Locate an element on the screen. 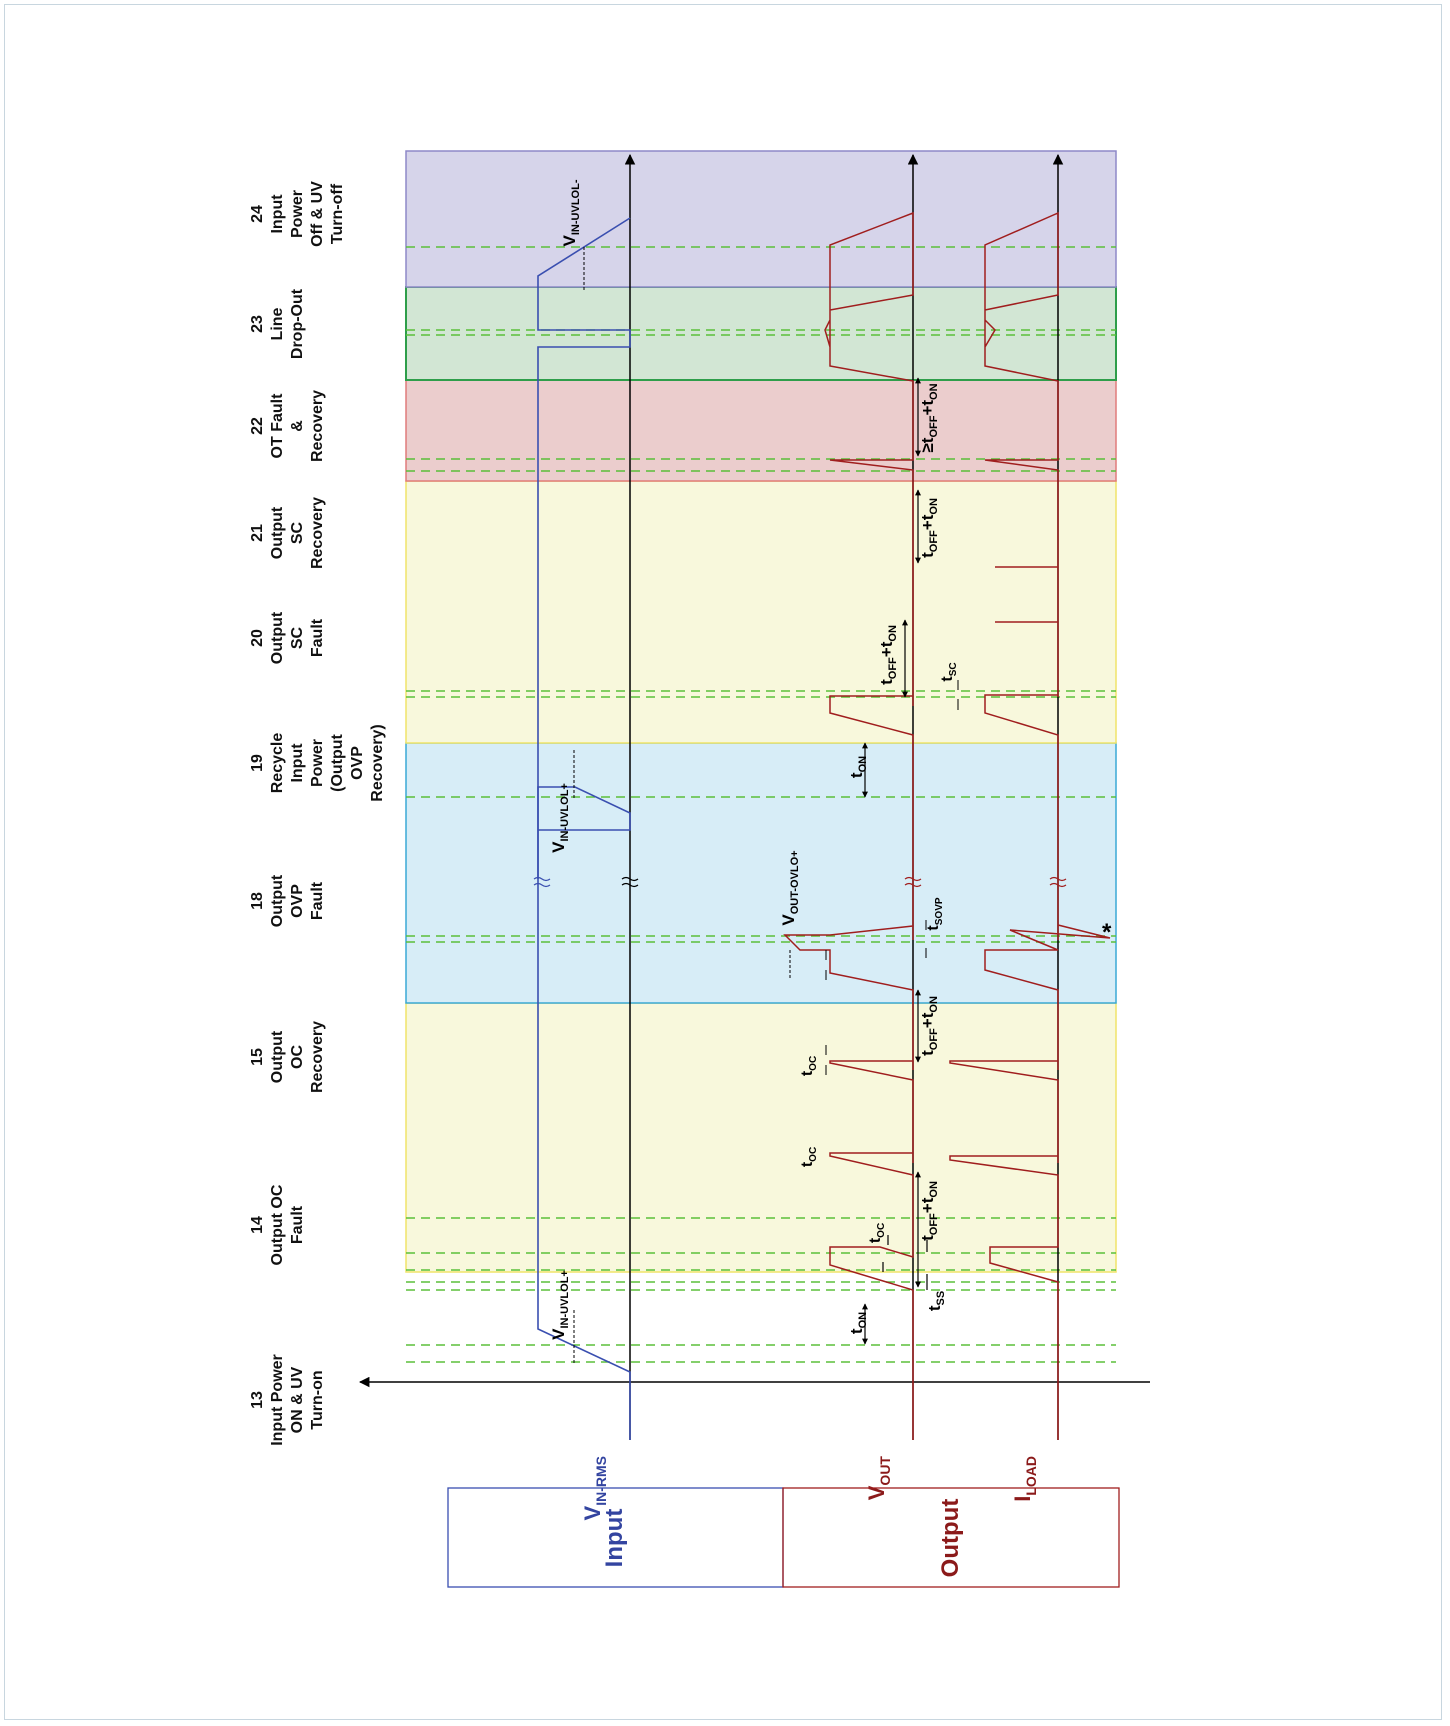 The image size is (1450, 1726). vin-waveform-b is located at coordinates (584, 548).